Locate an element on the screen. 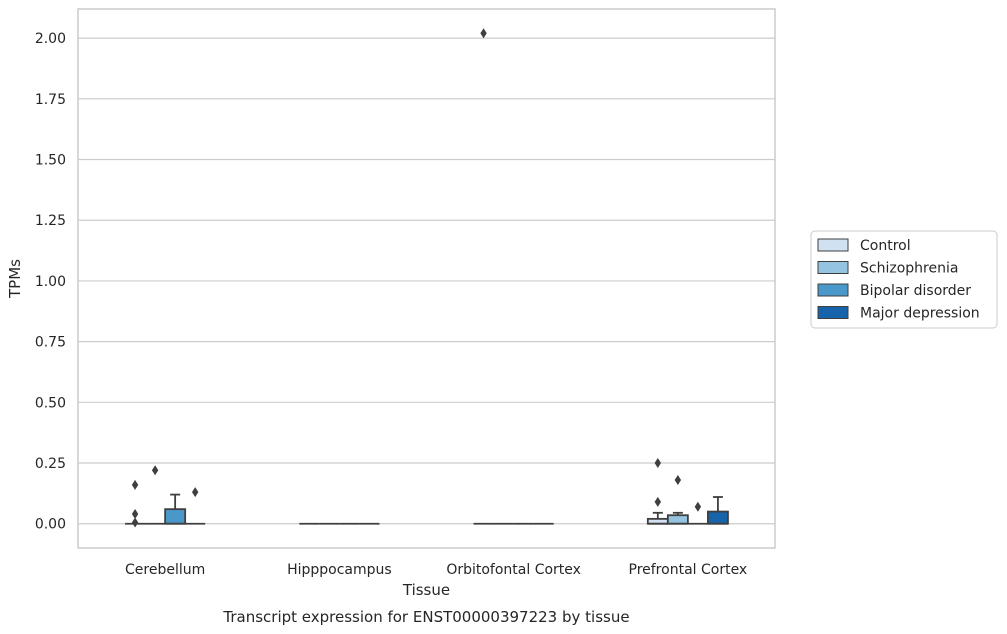 The width and height of the screenshot is (1007, 634). legend-label: Major depression is located at coordinates (920, 314).